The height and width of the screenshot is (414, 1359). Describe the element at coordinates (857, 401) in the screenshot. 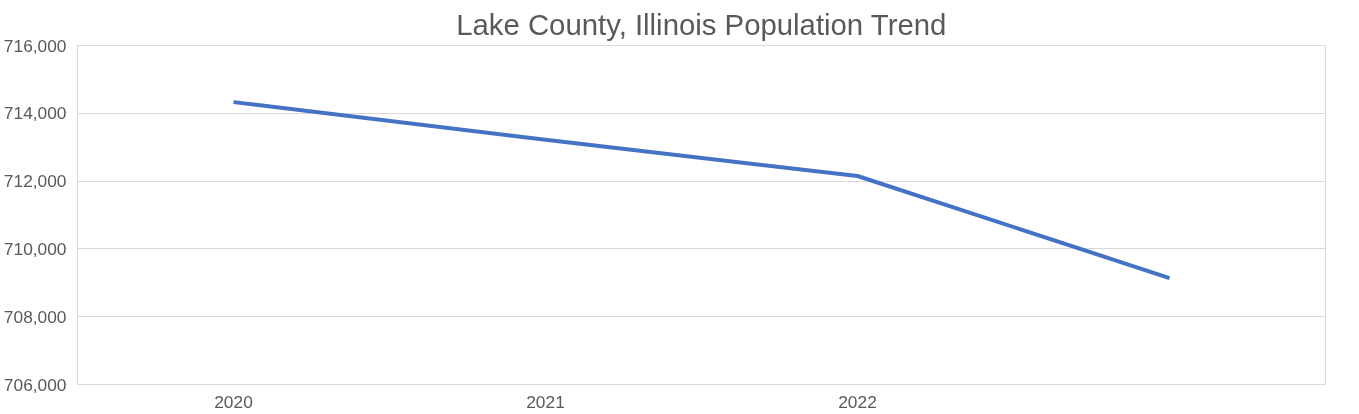

I see `x-tick-label: 2022` at that location.